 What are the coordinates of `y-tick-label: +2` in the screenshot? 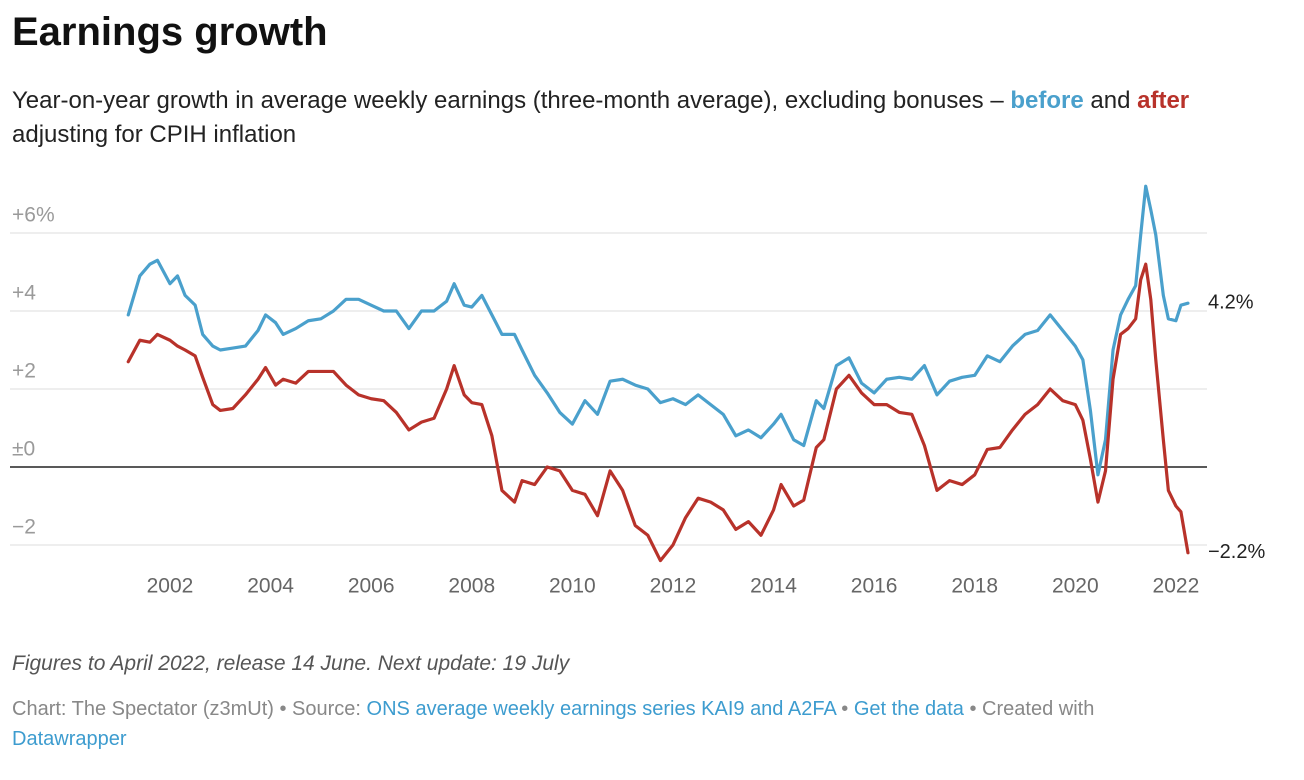 It's located at (24, 371).